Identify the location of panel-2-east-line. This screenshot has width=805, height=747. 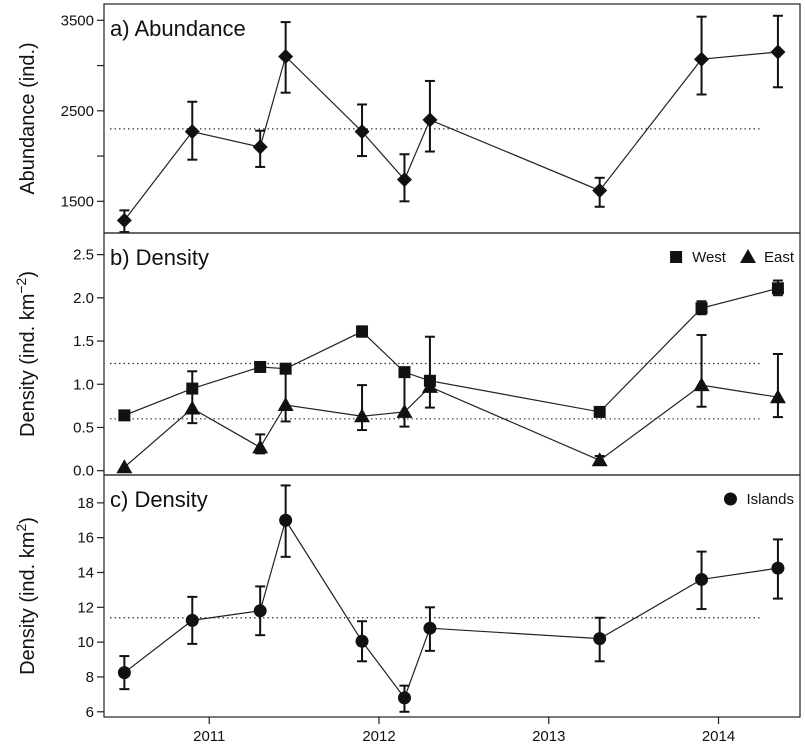
(451, 426).